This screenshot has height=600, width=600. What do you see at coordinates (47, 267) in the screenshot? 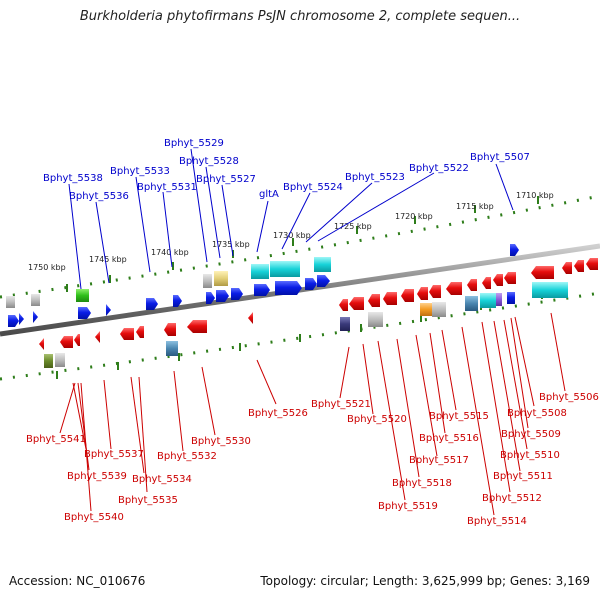
I see `scale-label: 1750 kbp` at bounding box center [47, 267].